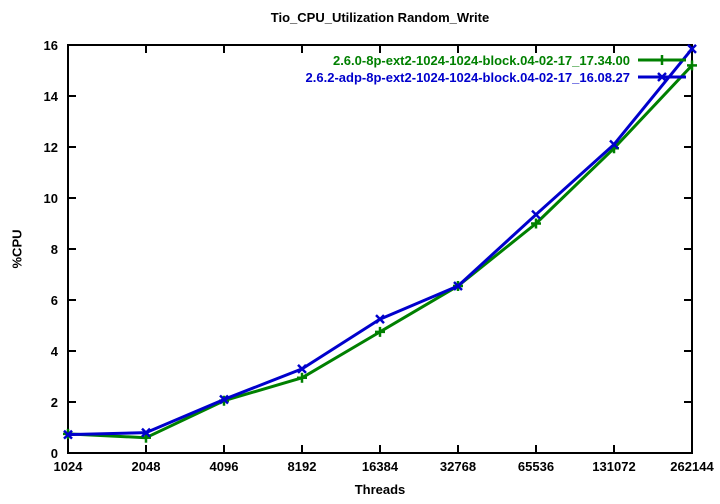 This screenshot has width=720, height=504. I want to click on y-tick-label: 2, so click(54, 402).